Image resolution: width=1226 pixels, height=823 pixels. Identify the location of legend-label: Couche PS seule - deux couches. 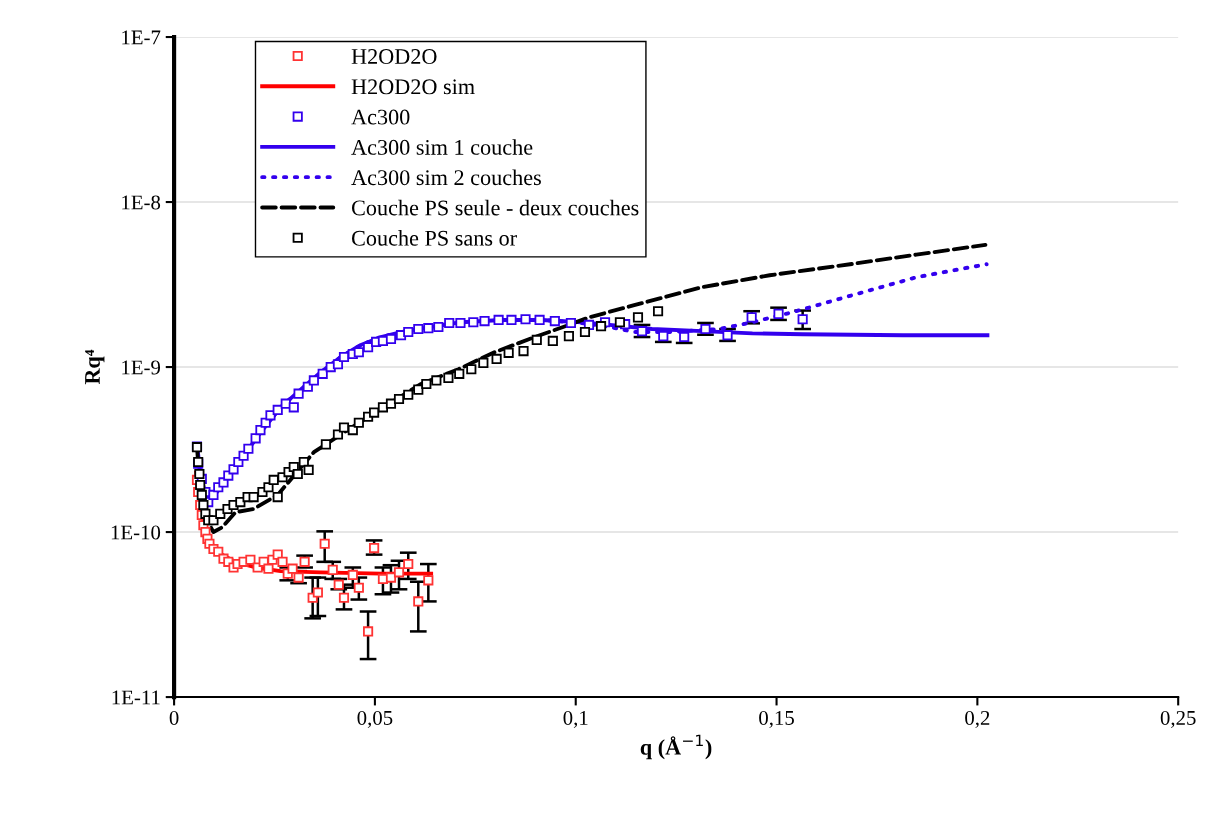
(495, 207).